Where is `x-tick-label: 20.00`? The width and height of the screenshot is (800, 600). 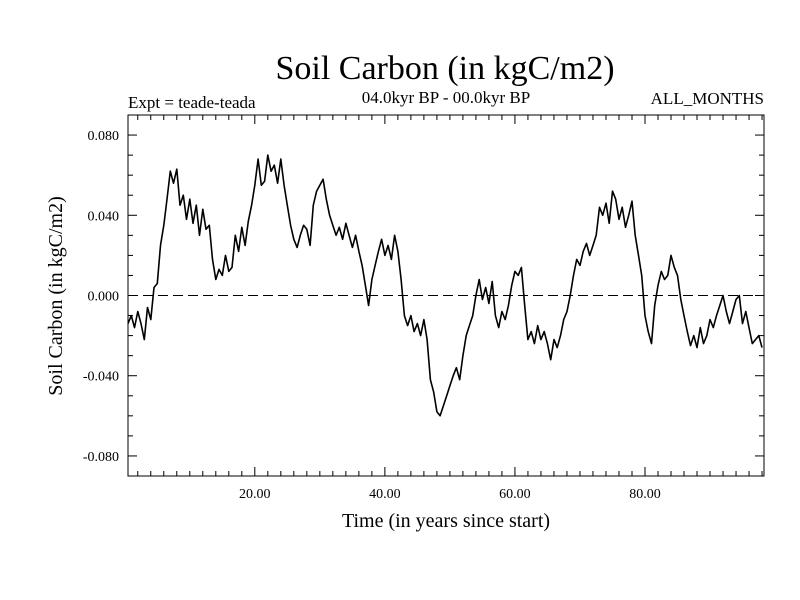 x-tick-label: 20.00 is located at coordinates (255, 494).